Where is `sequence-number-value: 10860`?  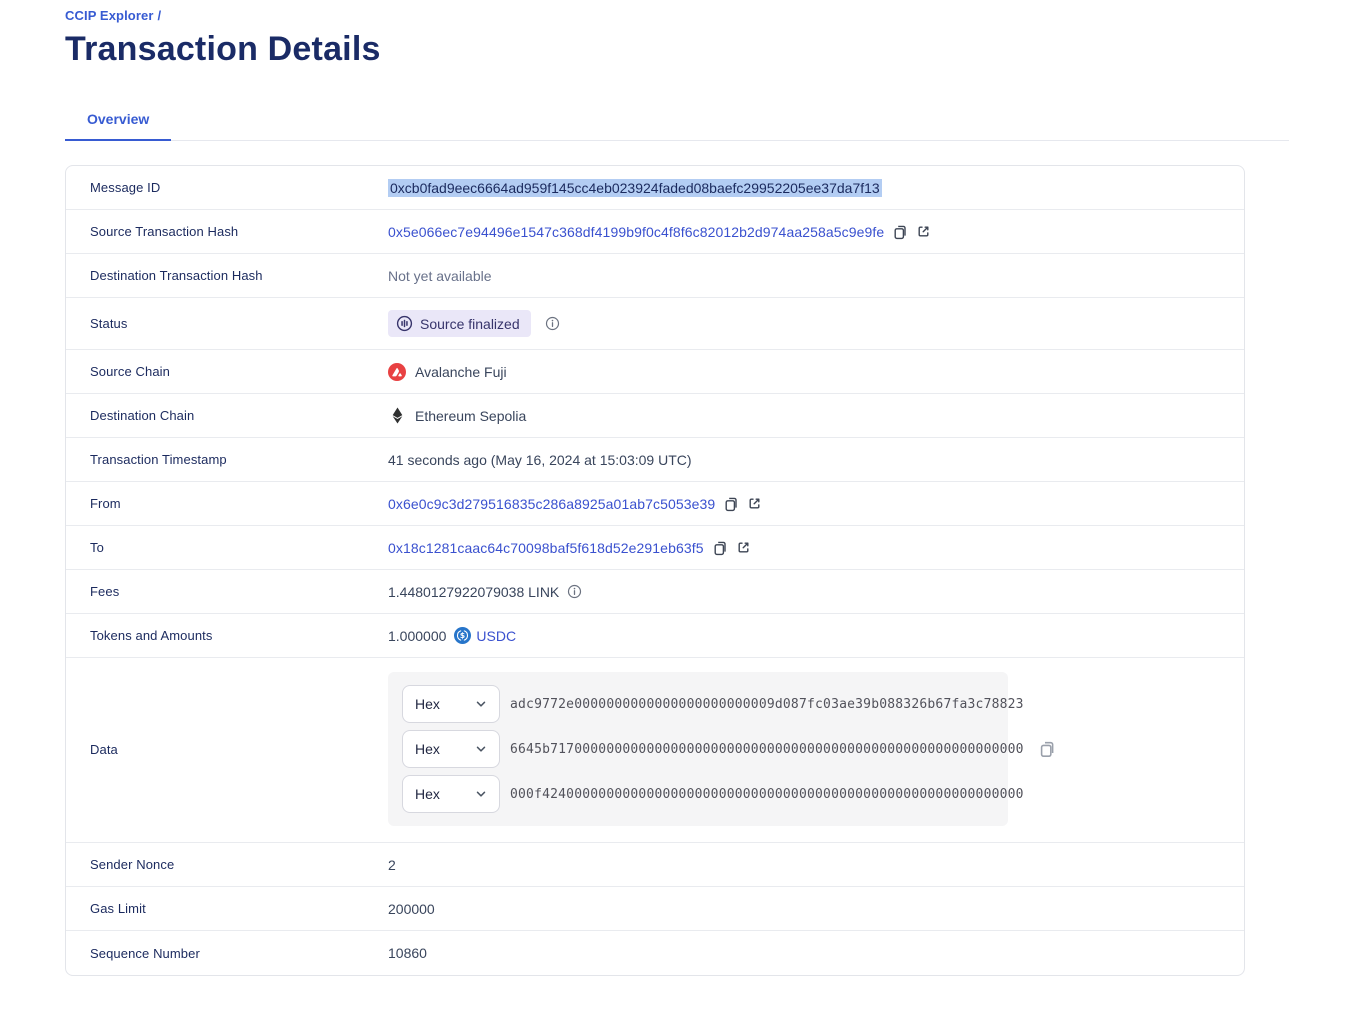
sequence-number-value: 10860 is located at coordinates (407, 953).